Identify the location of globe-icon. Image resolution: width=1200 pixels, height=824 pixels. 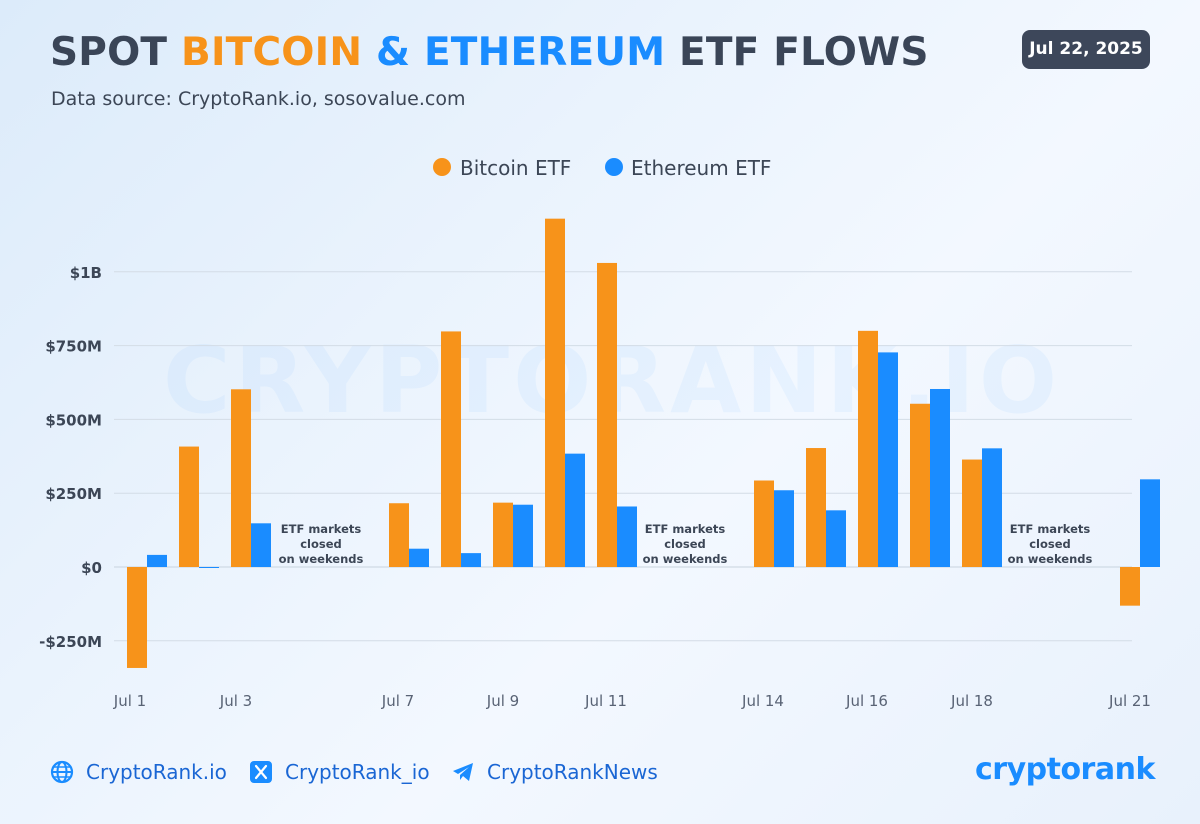
(62, 772).